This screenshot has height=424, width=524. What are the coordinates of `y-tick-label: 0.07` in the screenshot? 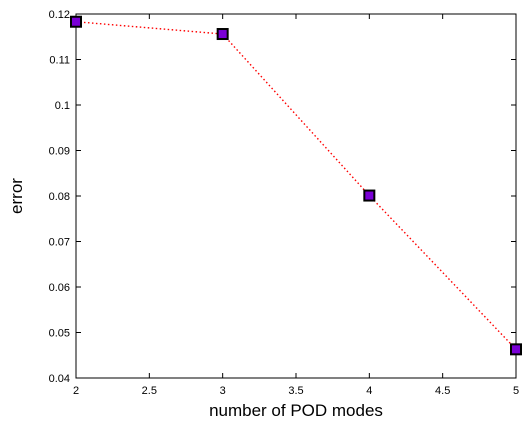 It's located at (59, 243).